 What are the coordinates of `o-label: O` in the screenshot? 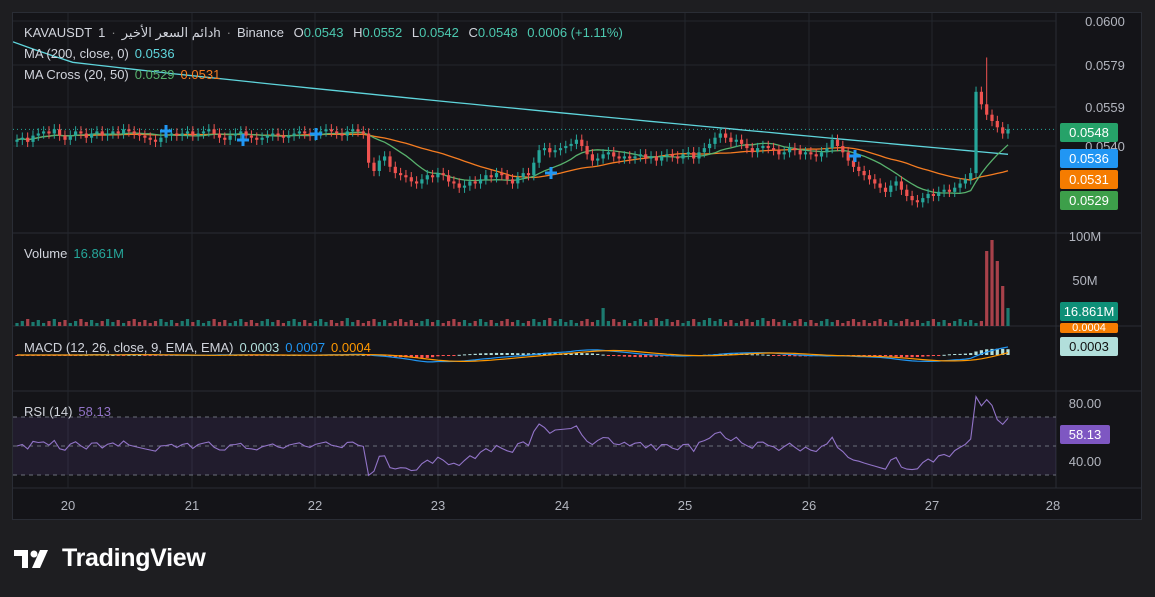 It's located at (298, 32).